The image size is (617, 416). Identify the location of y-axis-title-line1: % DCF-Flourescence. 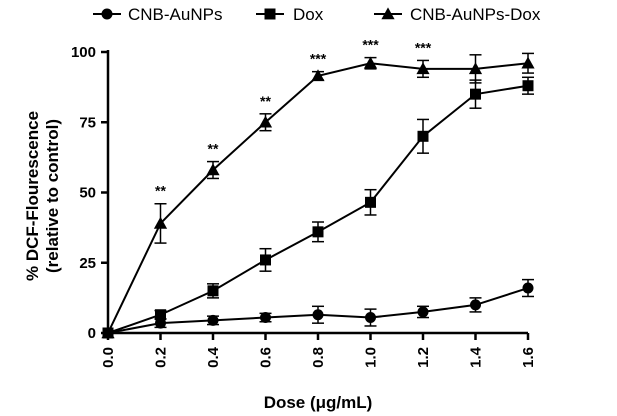
(32, 196).